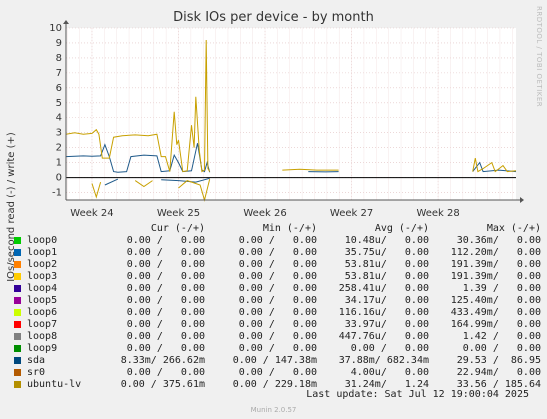 The height and width of the screenshot is (419, 547). I want to click on legend-max-value: 164.99m/ 0.00, so click(495, 324).